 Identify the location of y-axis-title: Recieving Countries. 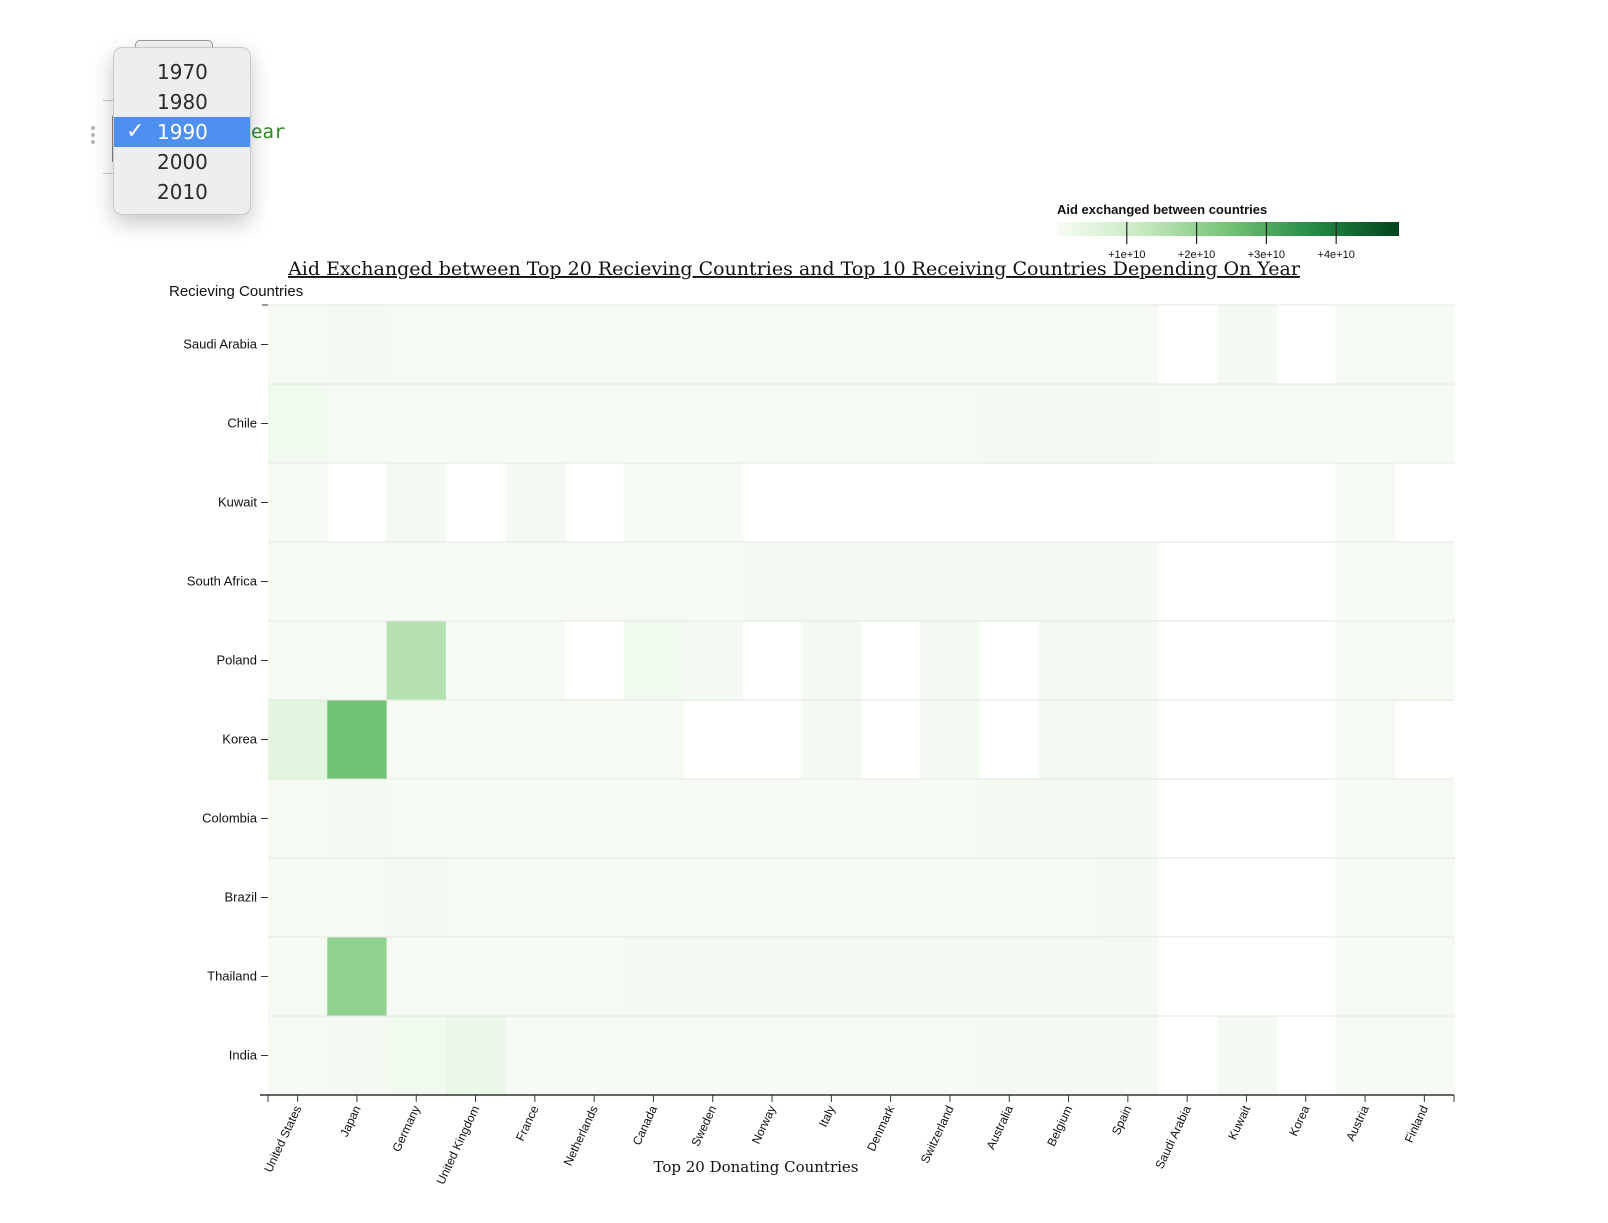
(236, 291).